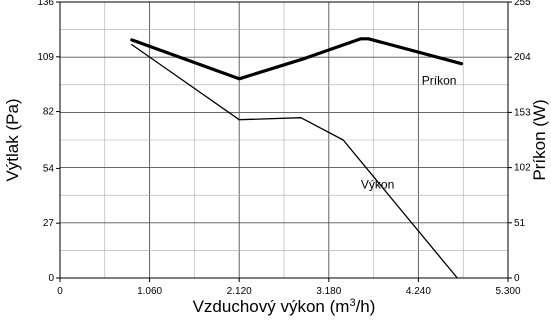 Image resolution: width=551 pixels, height=322 pixels. I want to click on y-right-tick-label: 102, so click(522, 168).